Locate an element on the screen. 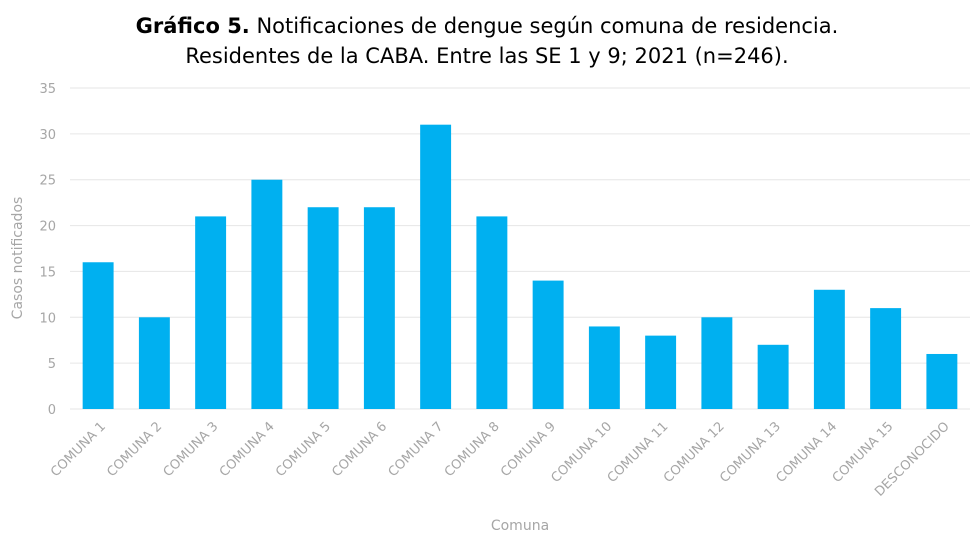 This screenshot has height=533, width=975. x-tick-label: COMUNA 5 is located at coordinates (303, 449).